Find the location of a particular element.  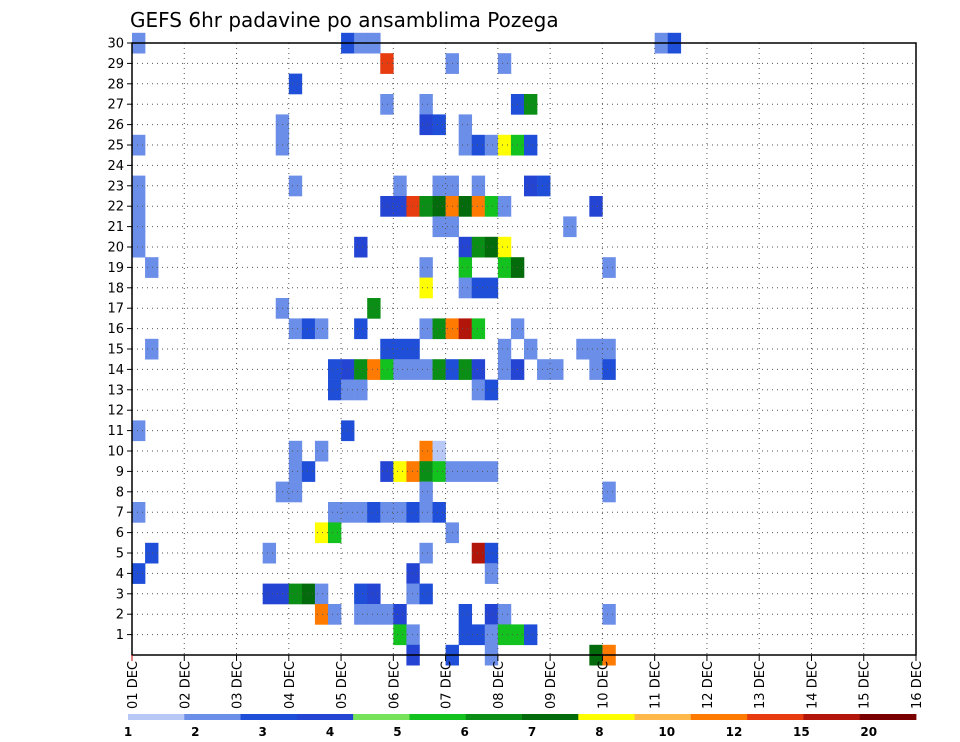

y-tick-label: 1 is located at coordinates (120, 635).